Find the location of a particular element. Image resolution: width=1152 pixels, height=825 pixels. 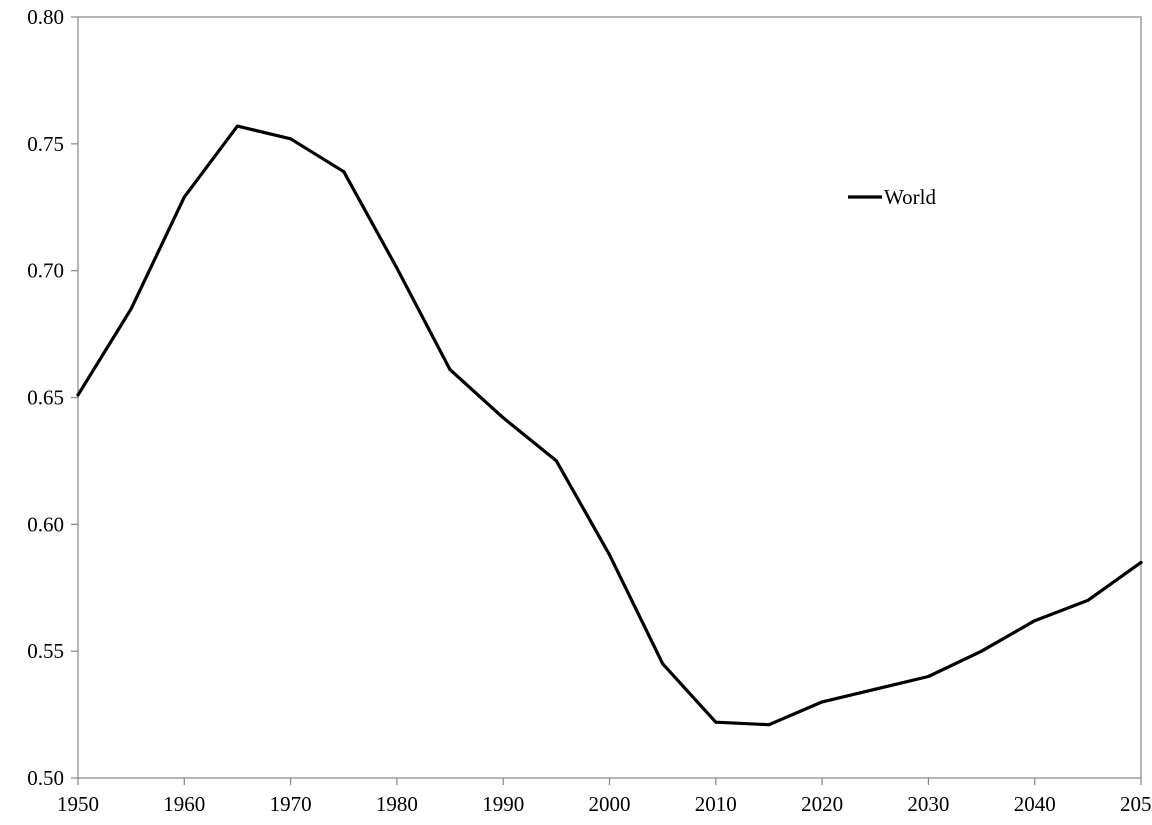

x-tick-label: 2010 is located at coordinates (716, 804).